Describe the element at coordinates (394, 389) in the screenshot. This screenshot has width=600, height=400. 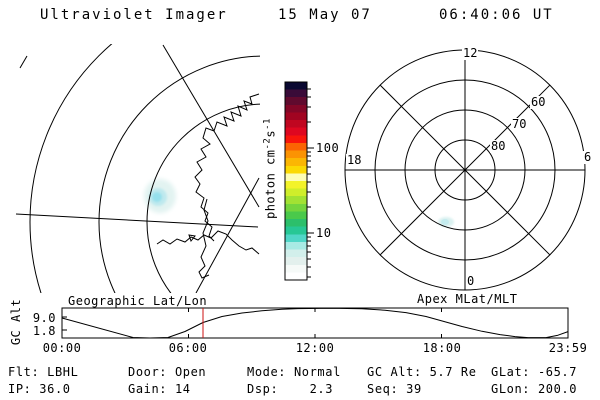
I see `status-seq: Seq: 39` at that location.